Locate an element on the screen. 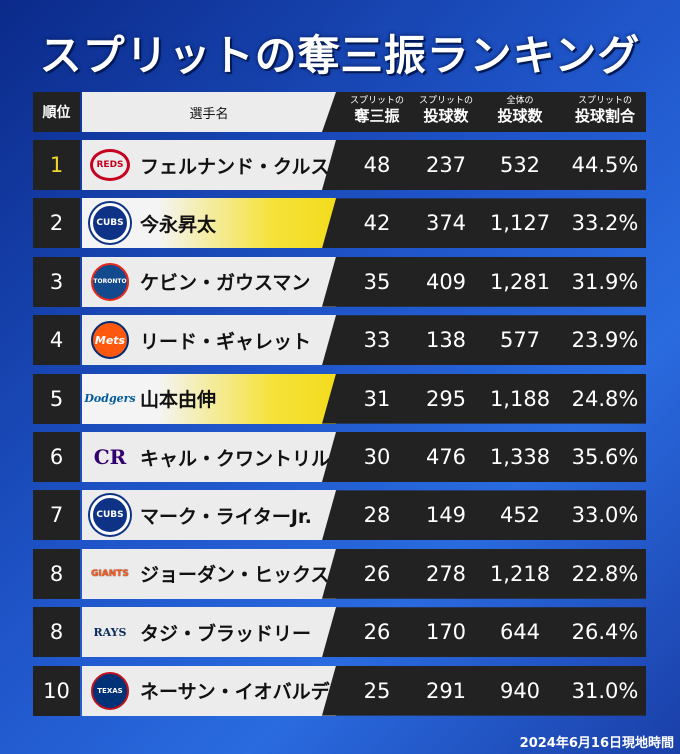 The width and height of the screenshot is (680, 754). rank-cell: 3 is located at coordinates (56, 281).